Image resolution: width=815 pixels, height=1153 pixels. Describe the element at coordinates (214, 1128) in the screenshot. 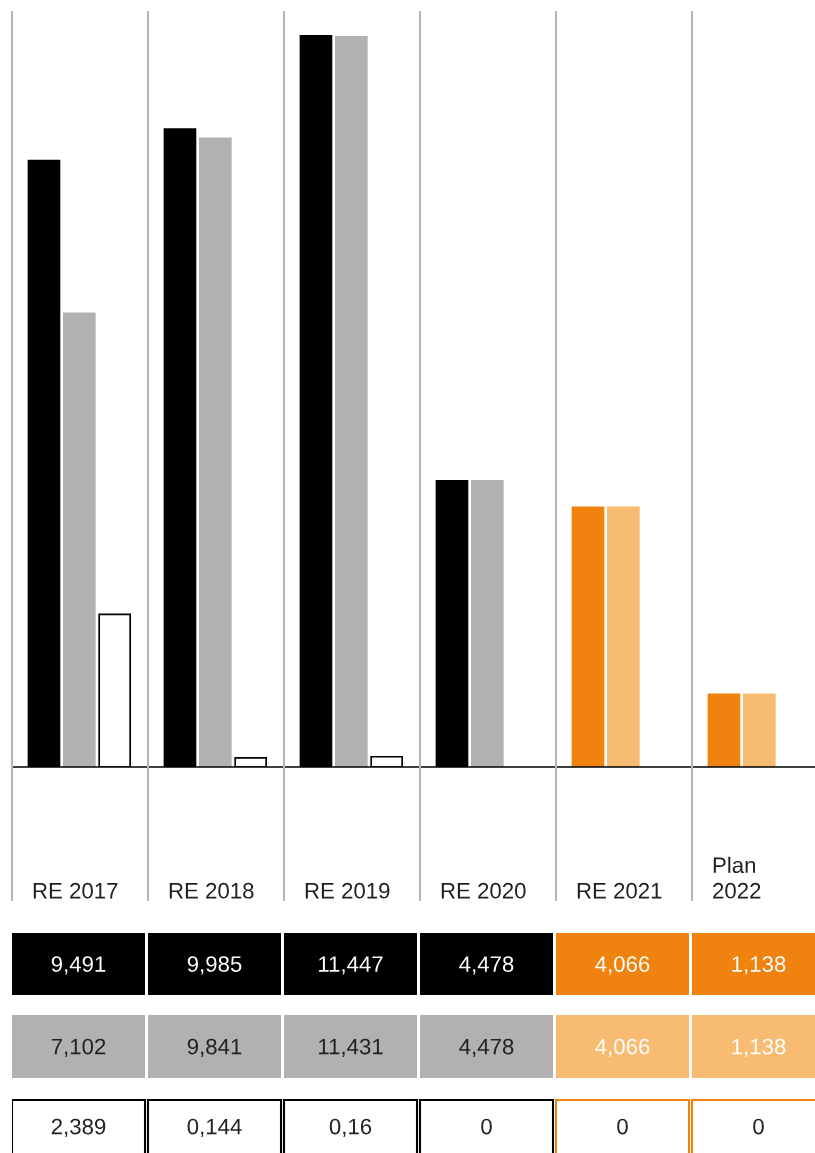

I see `data-label: 0,144` at that location.